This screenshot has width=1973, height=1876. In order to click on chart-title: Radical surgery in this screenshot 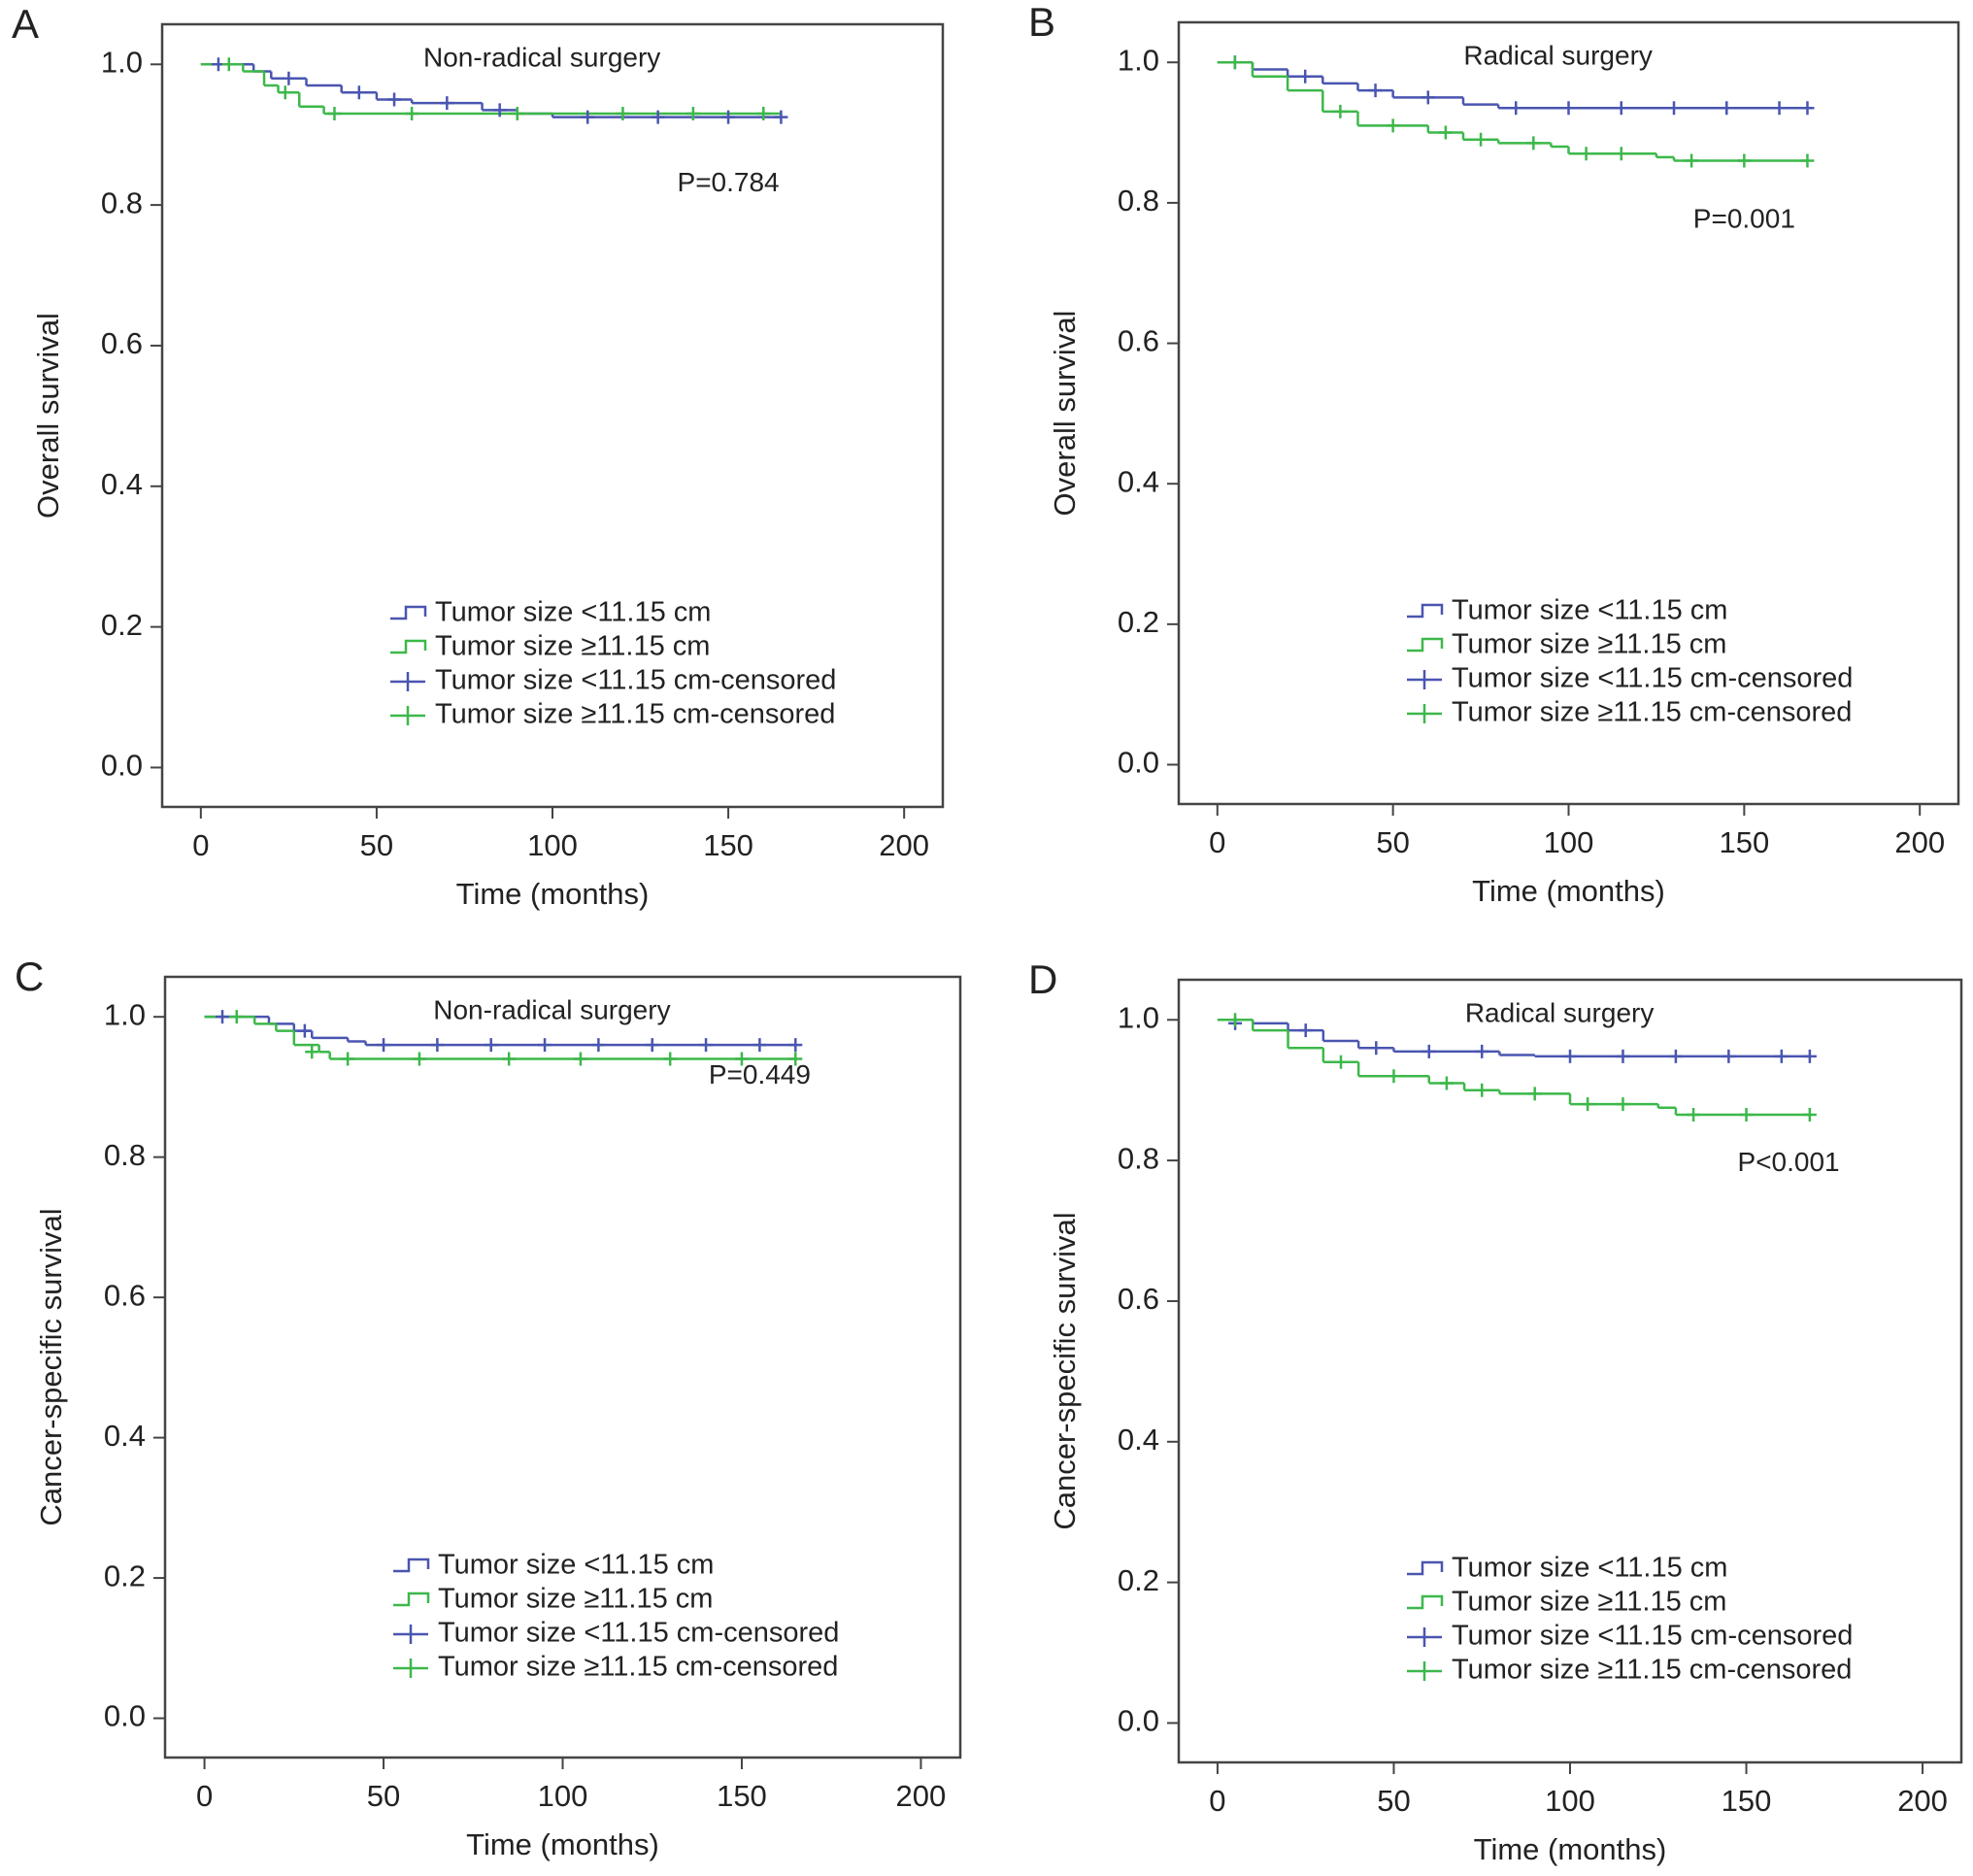, I will do `click(1558, 55)`.